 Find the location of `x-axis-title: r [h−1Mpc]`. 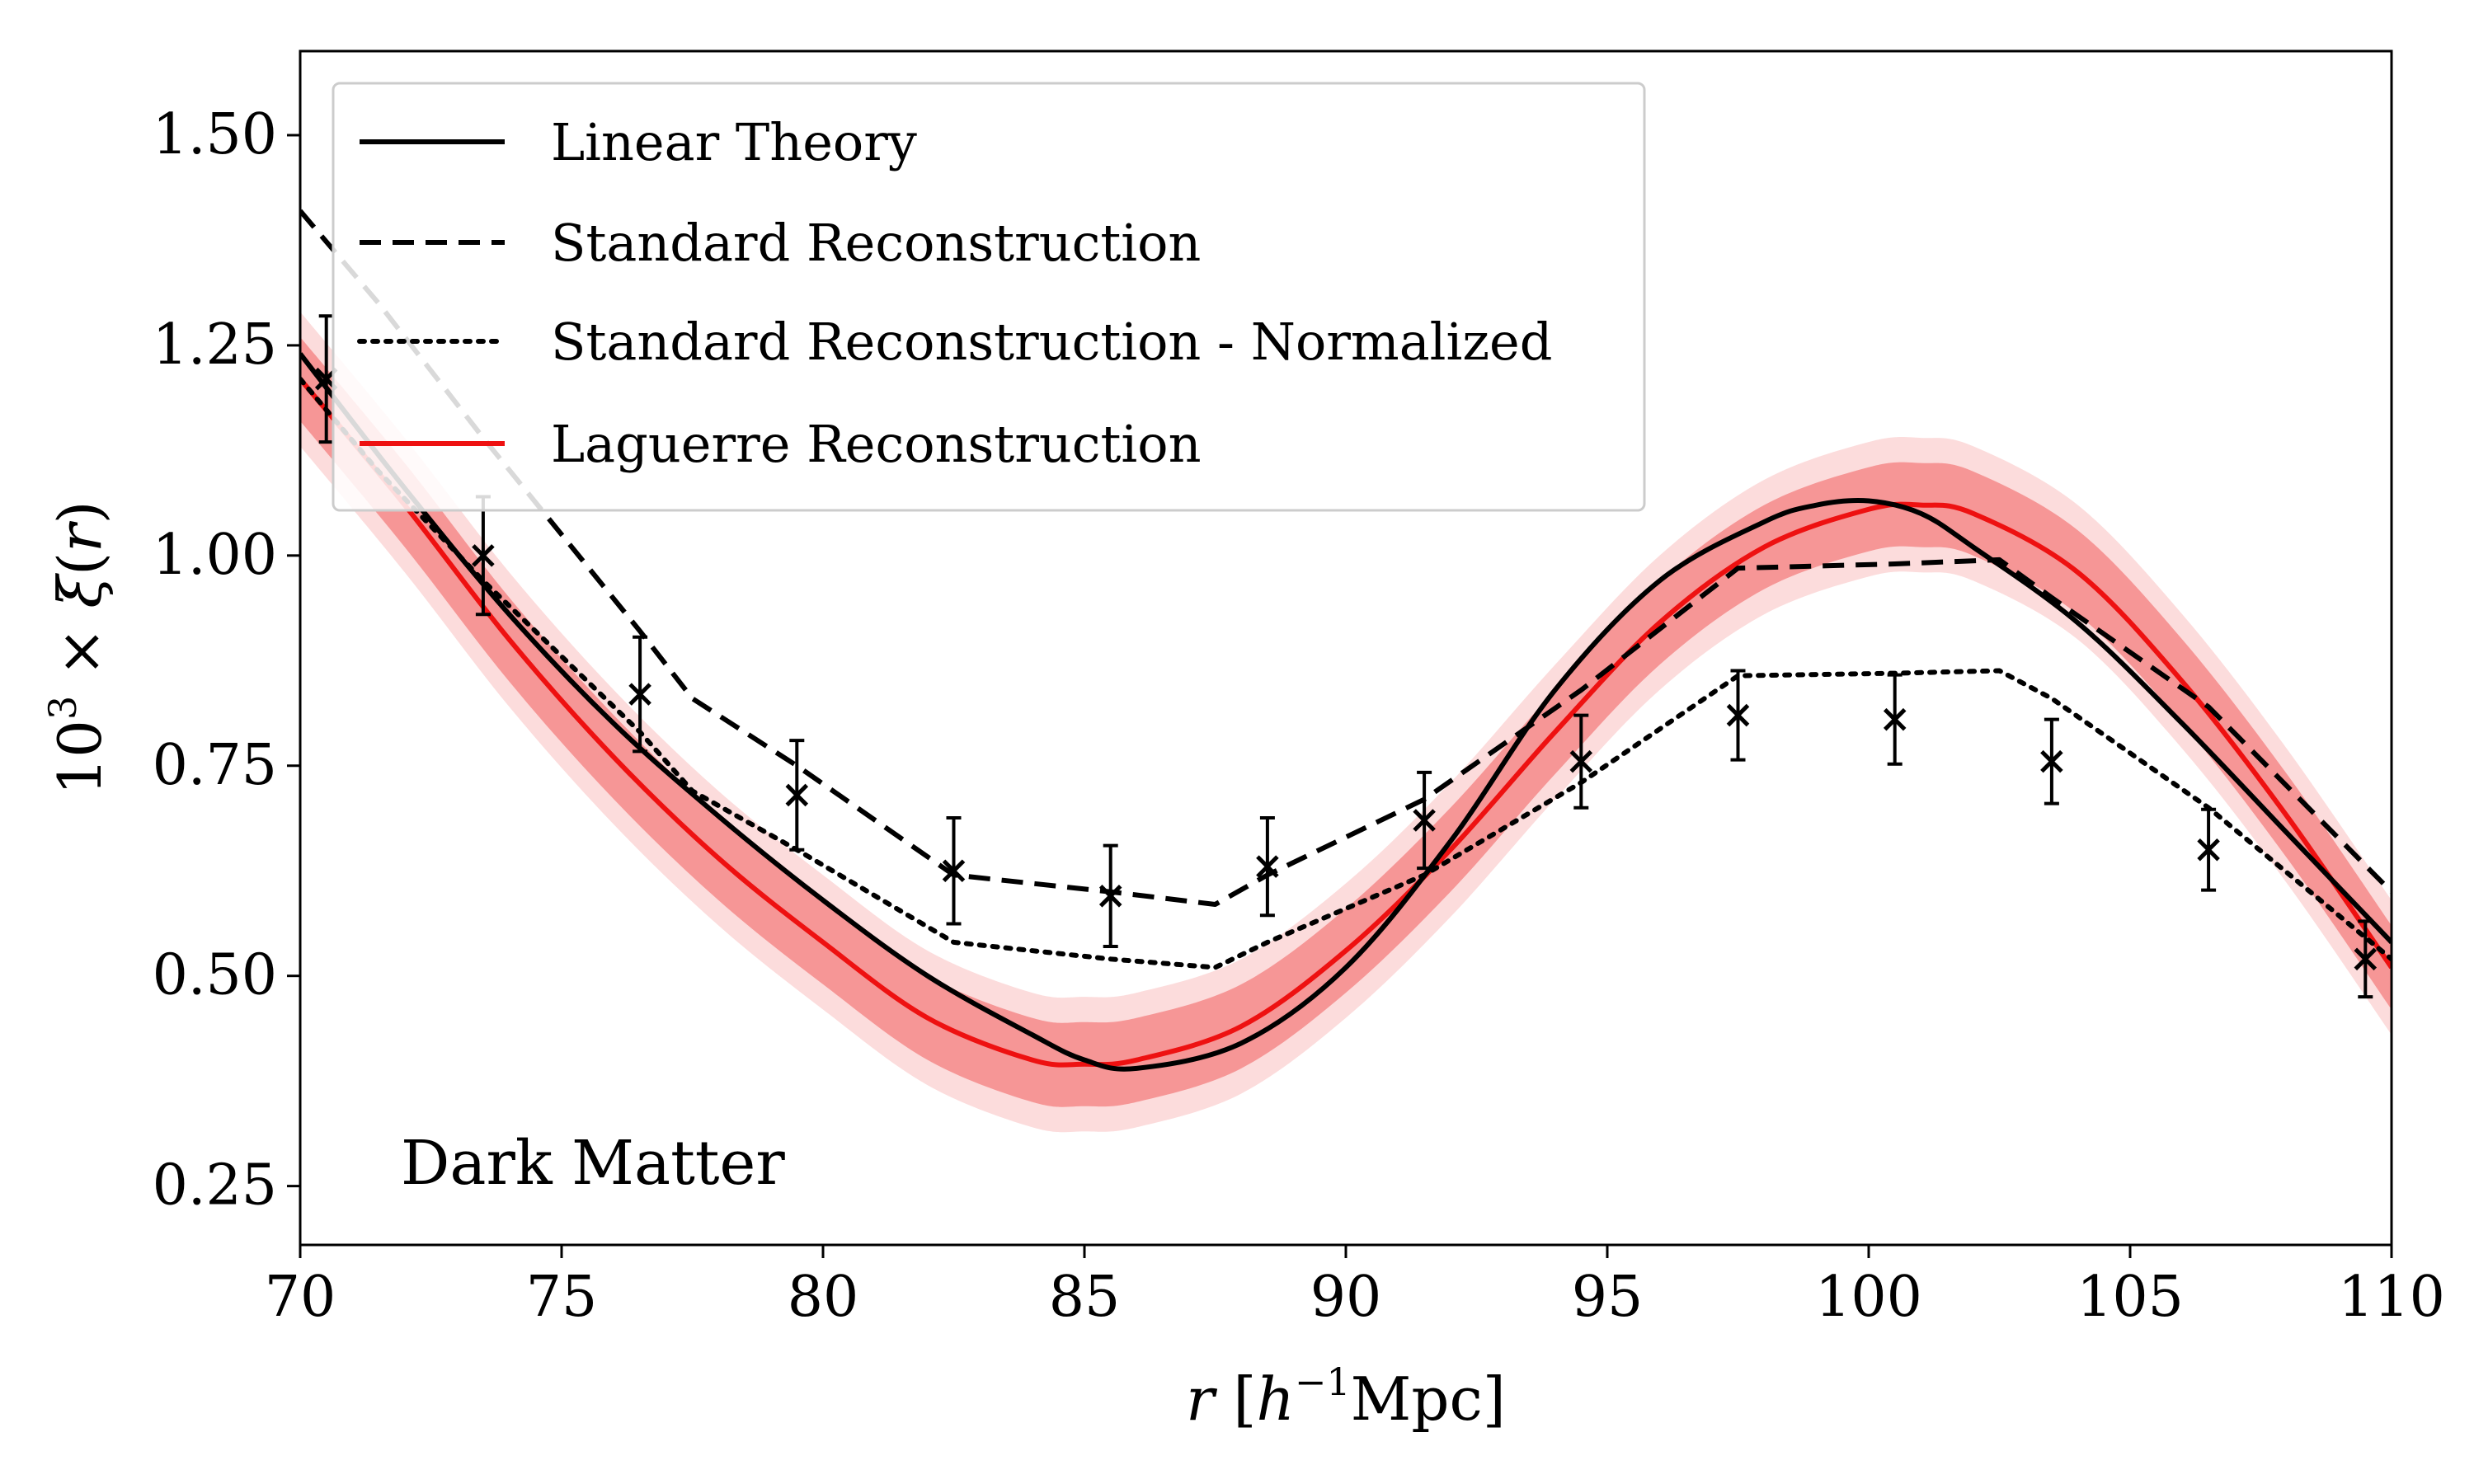

x-axis-title: r [h−1Mpc] is located at coordinates (1346, 1397).